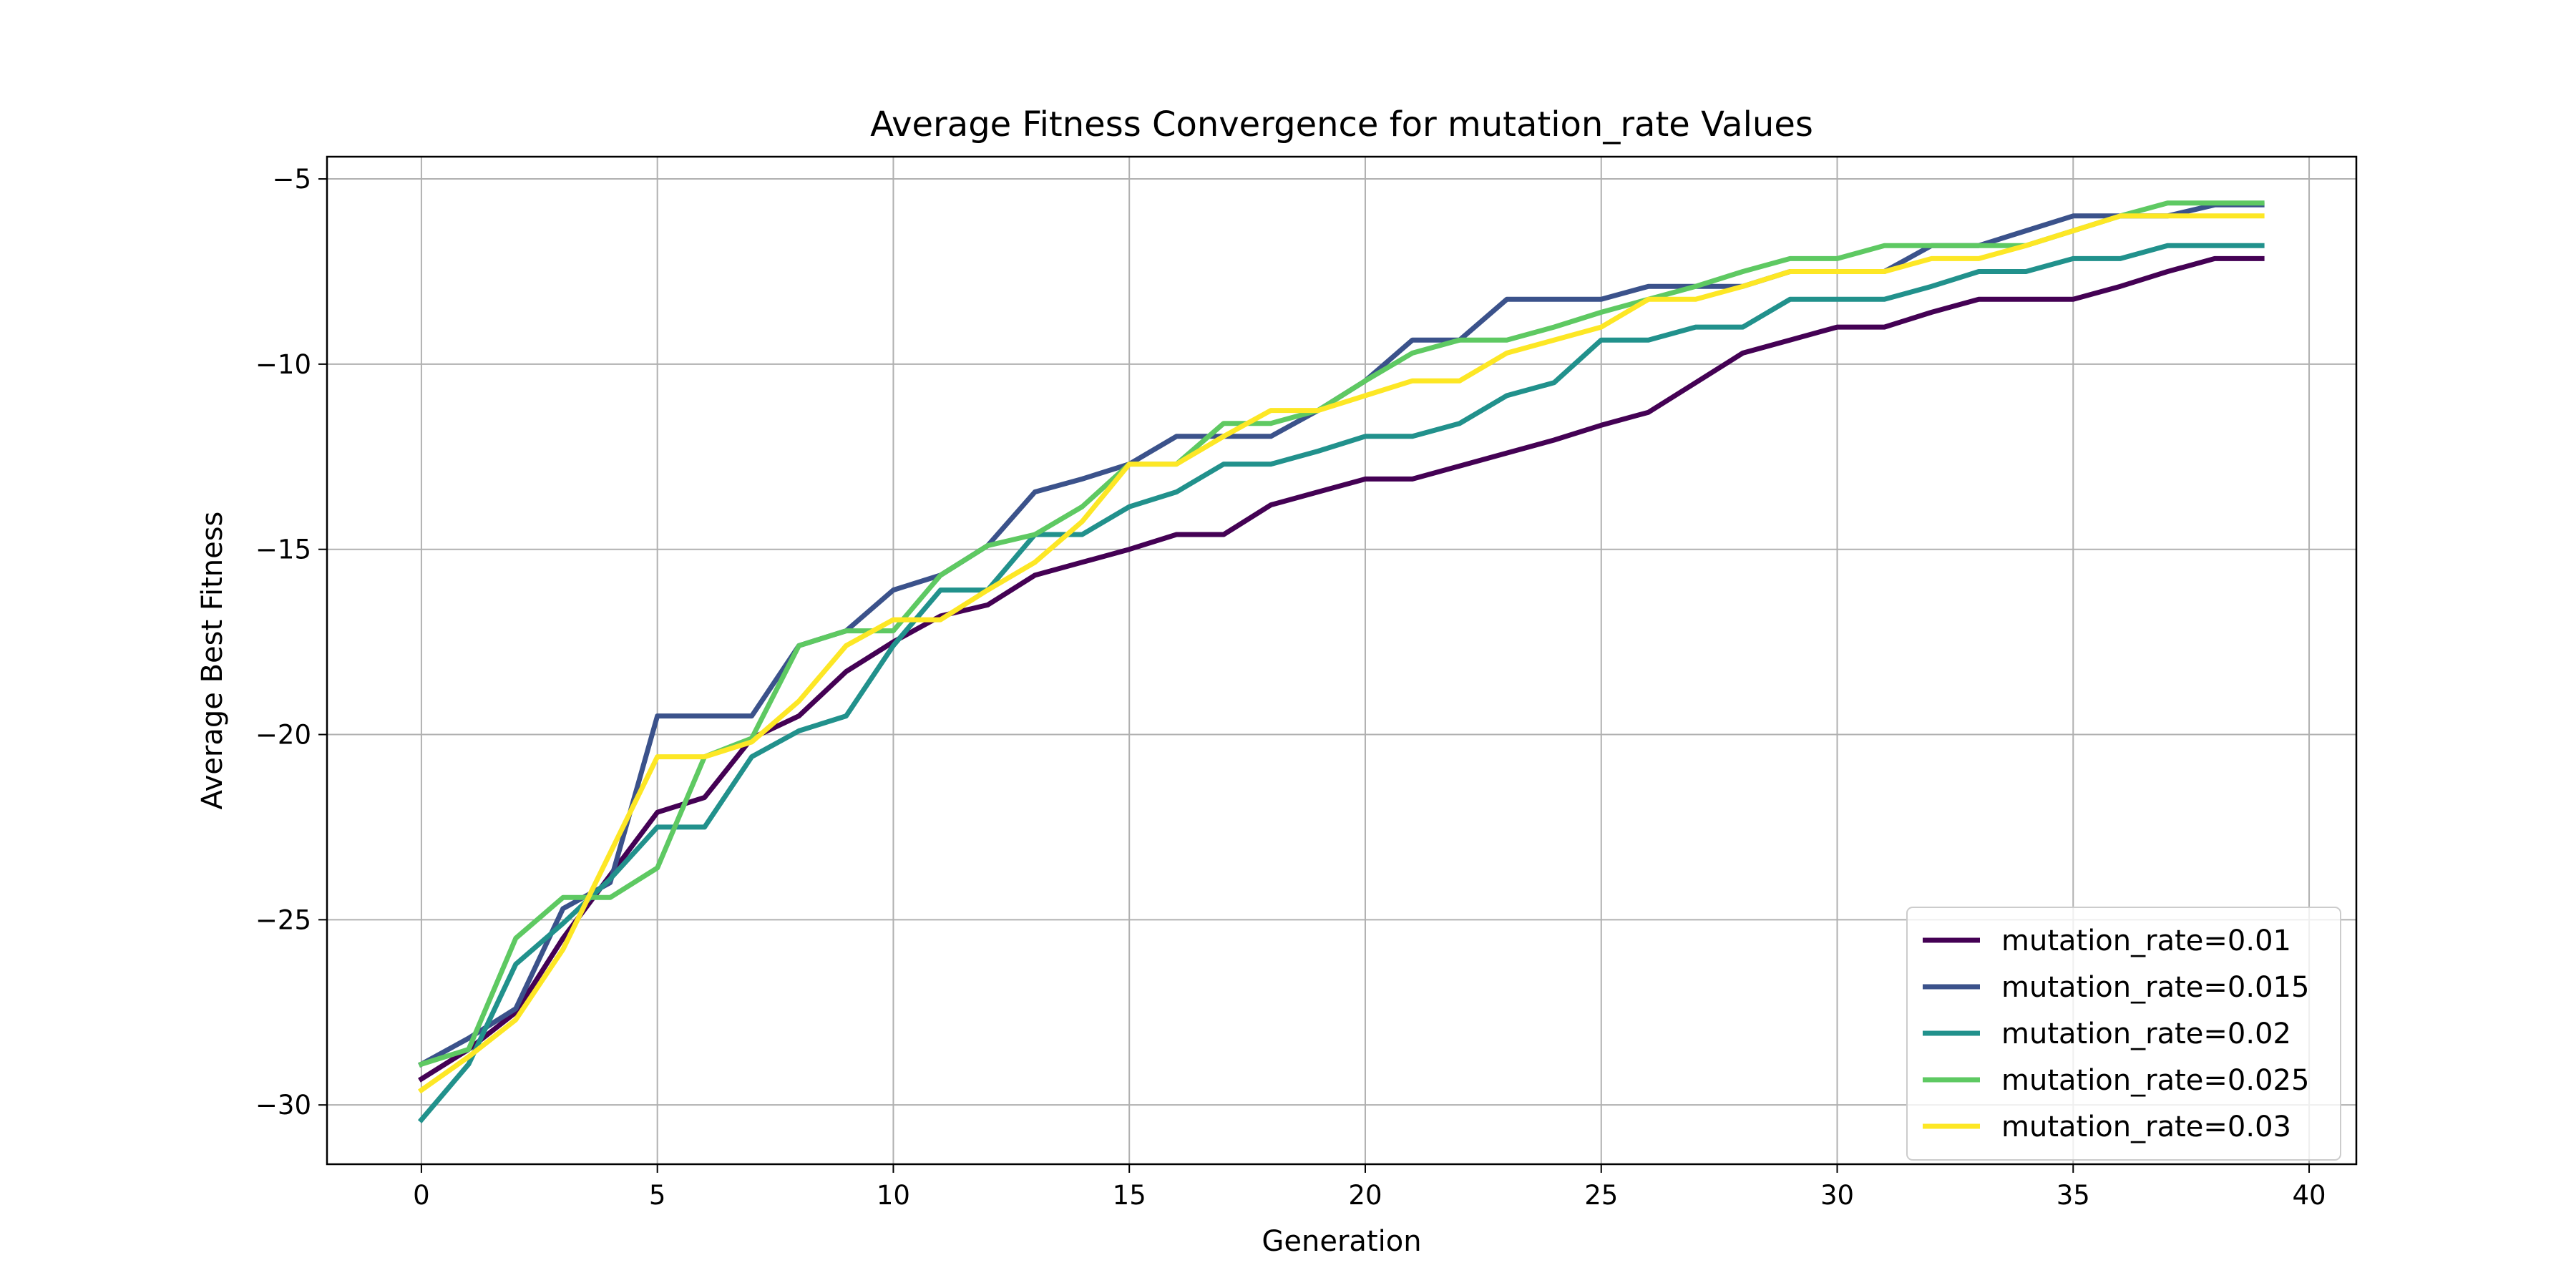 The image size is (2576, 1288). What do you see at coordinates (1837, 1195) in the screenshot?
I see `x-tick-label: 30` at bounding box center [1837, 1195].